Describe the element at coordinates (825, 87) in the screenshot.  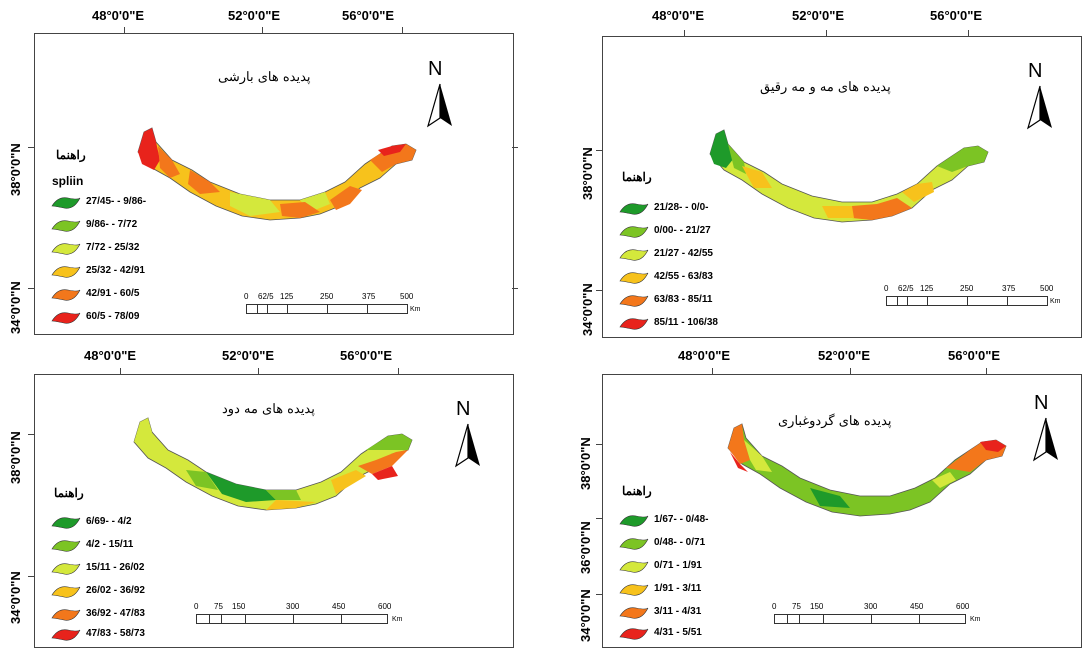
I see `map-title: پدیده های مه و مه رقیق` at that location.